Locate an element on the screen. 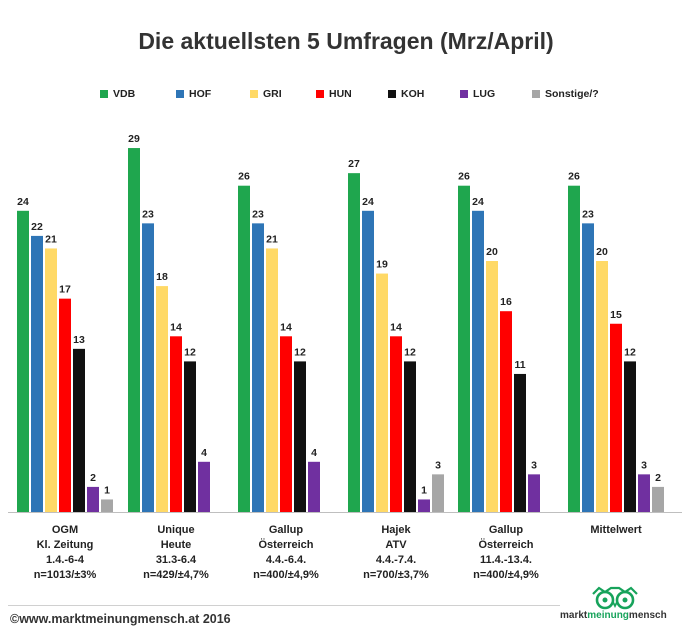 The width and height of the screenshot is (692, 639). category-label: n=429/±4,7% is located at coordinates (176, 575).